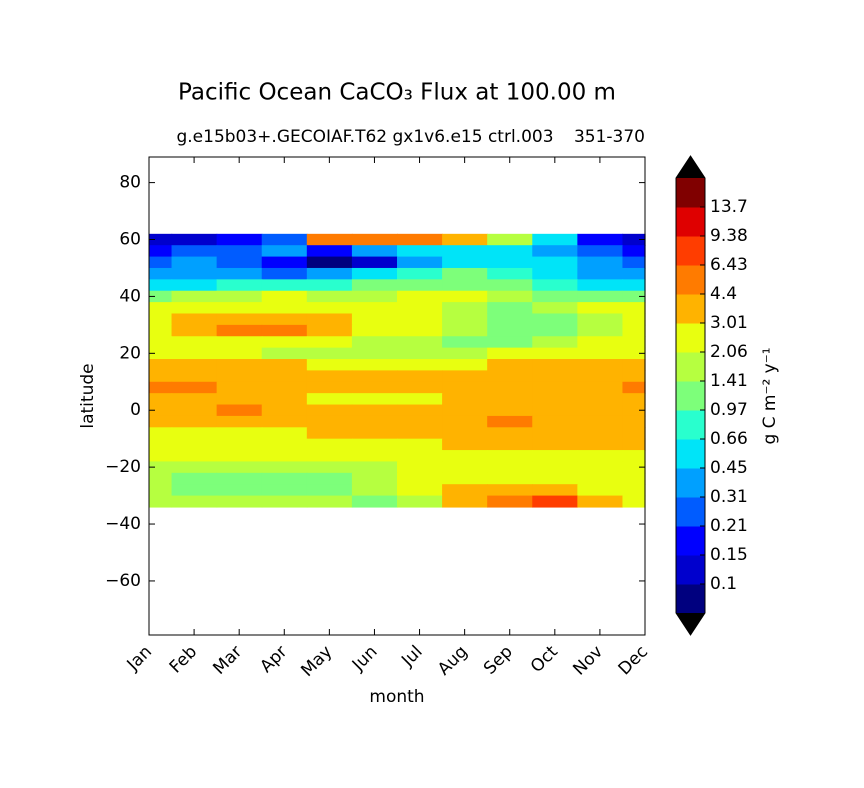 The height and width of the screenshot is (788, 864). What do you see at coordinates (273, 659) in the screenshot?
I see `x-tick-label: Apr` at bounding box center [273, 659].